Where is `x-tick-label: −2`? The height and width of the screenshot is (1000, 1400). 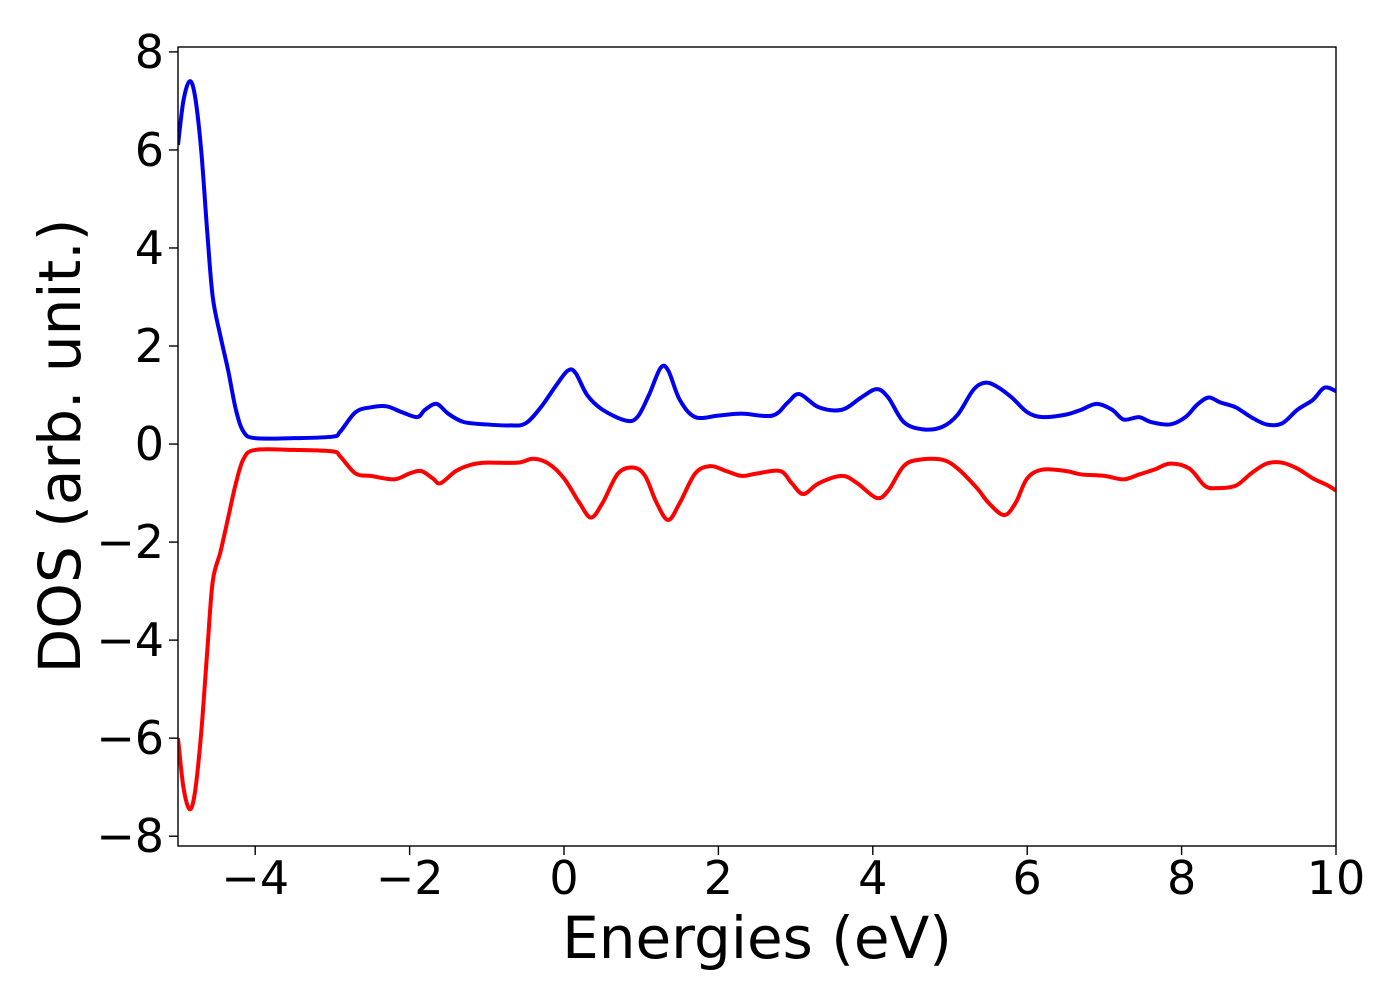
x-tick-label: −2 is located at coordinates (410, 878).